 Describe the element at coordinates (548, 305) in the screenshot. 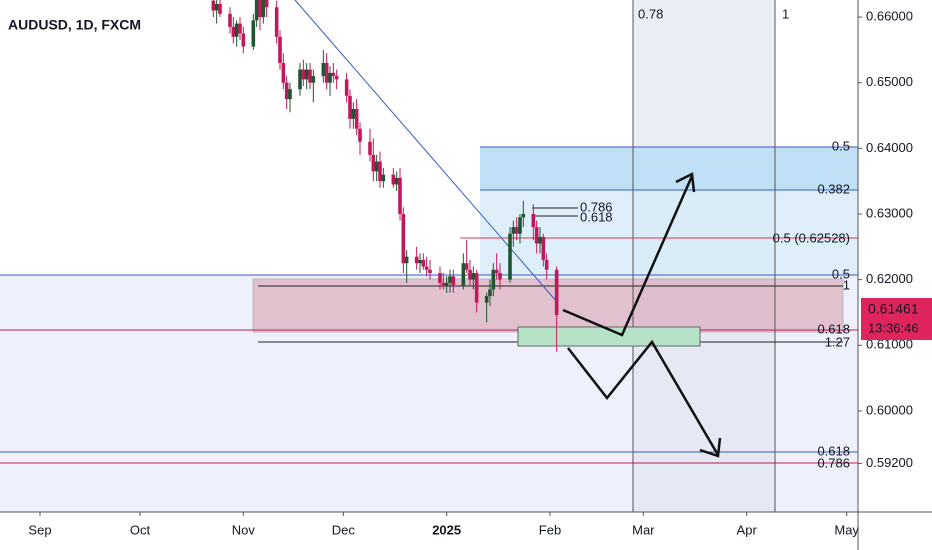

I see `supply-zone` at that location.